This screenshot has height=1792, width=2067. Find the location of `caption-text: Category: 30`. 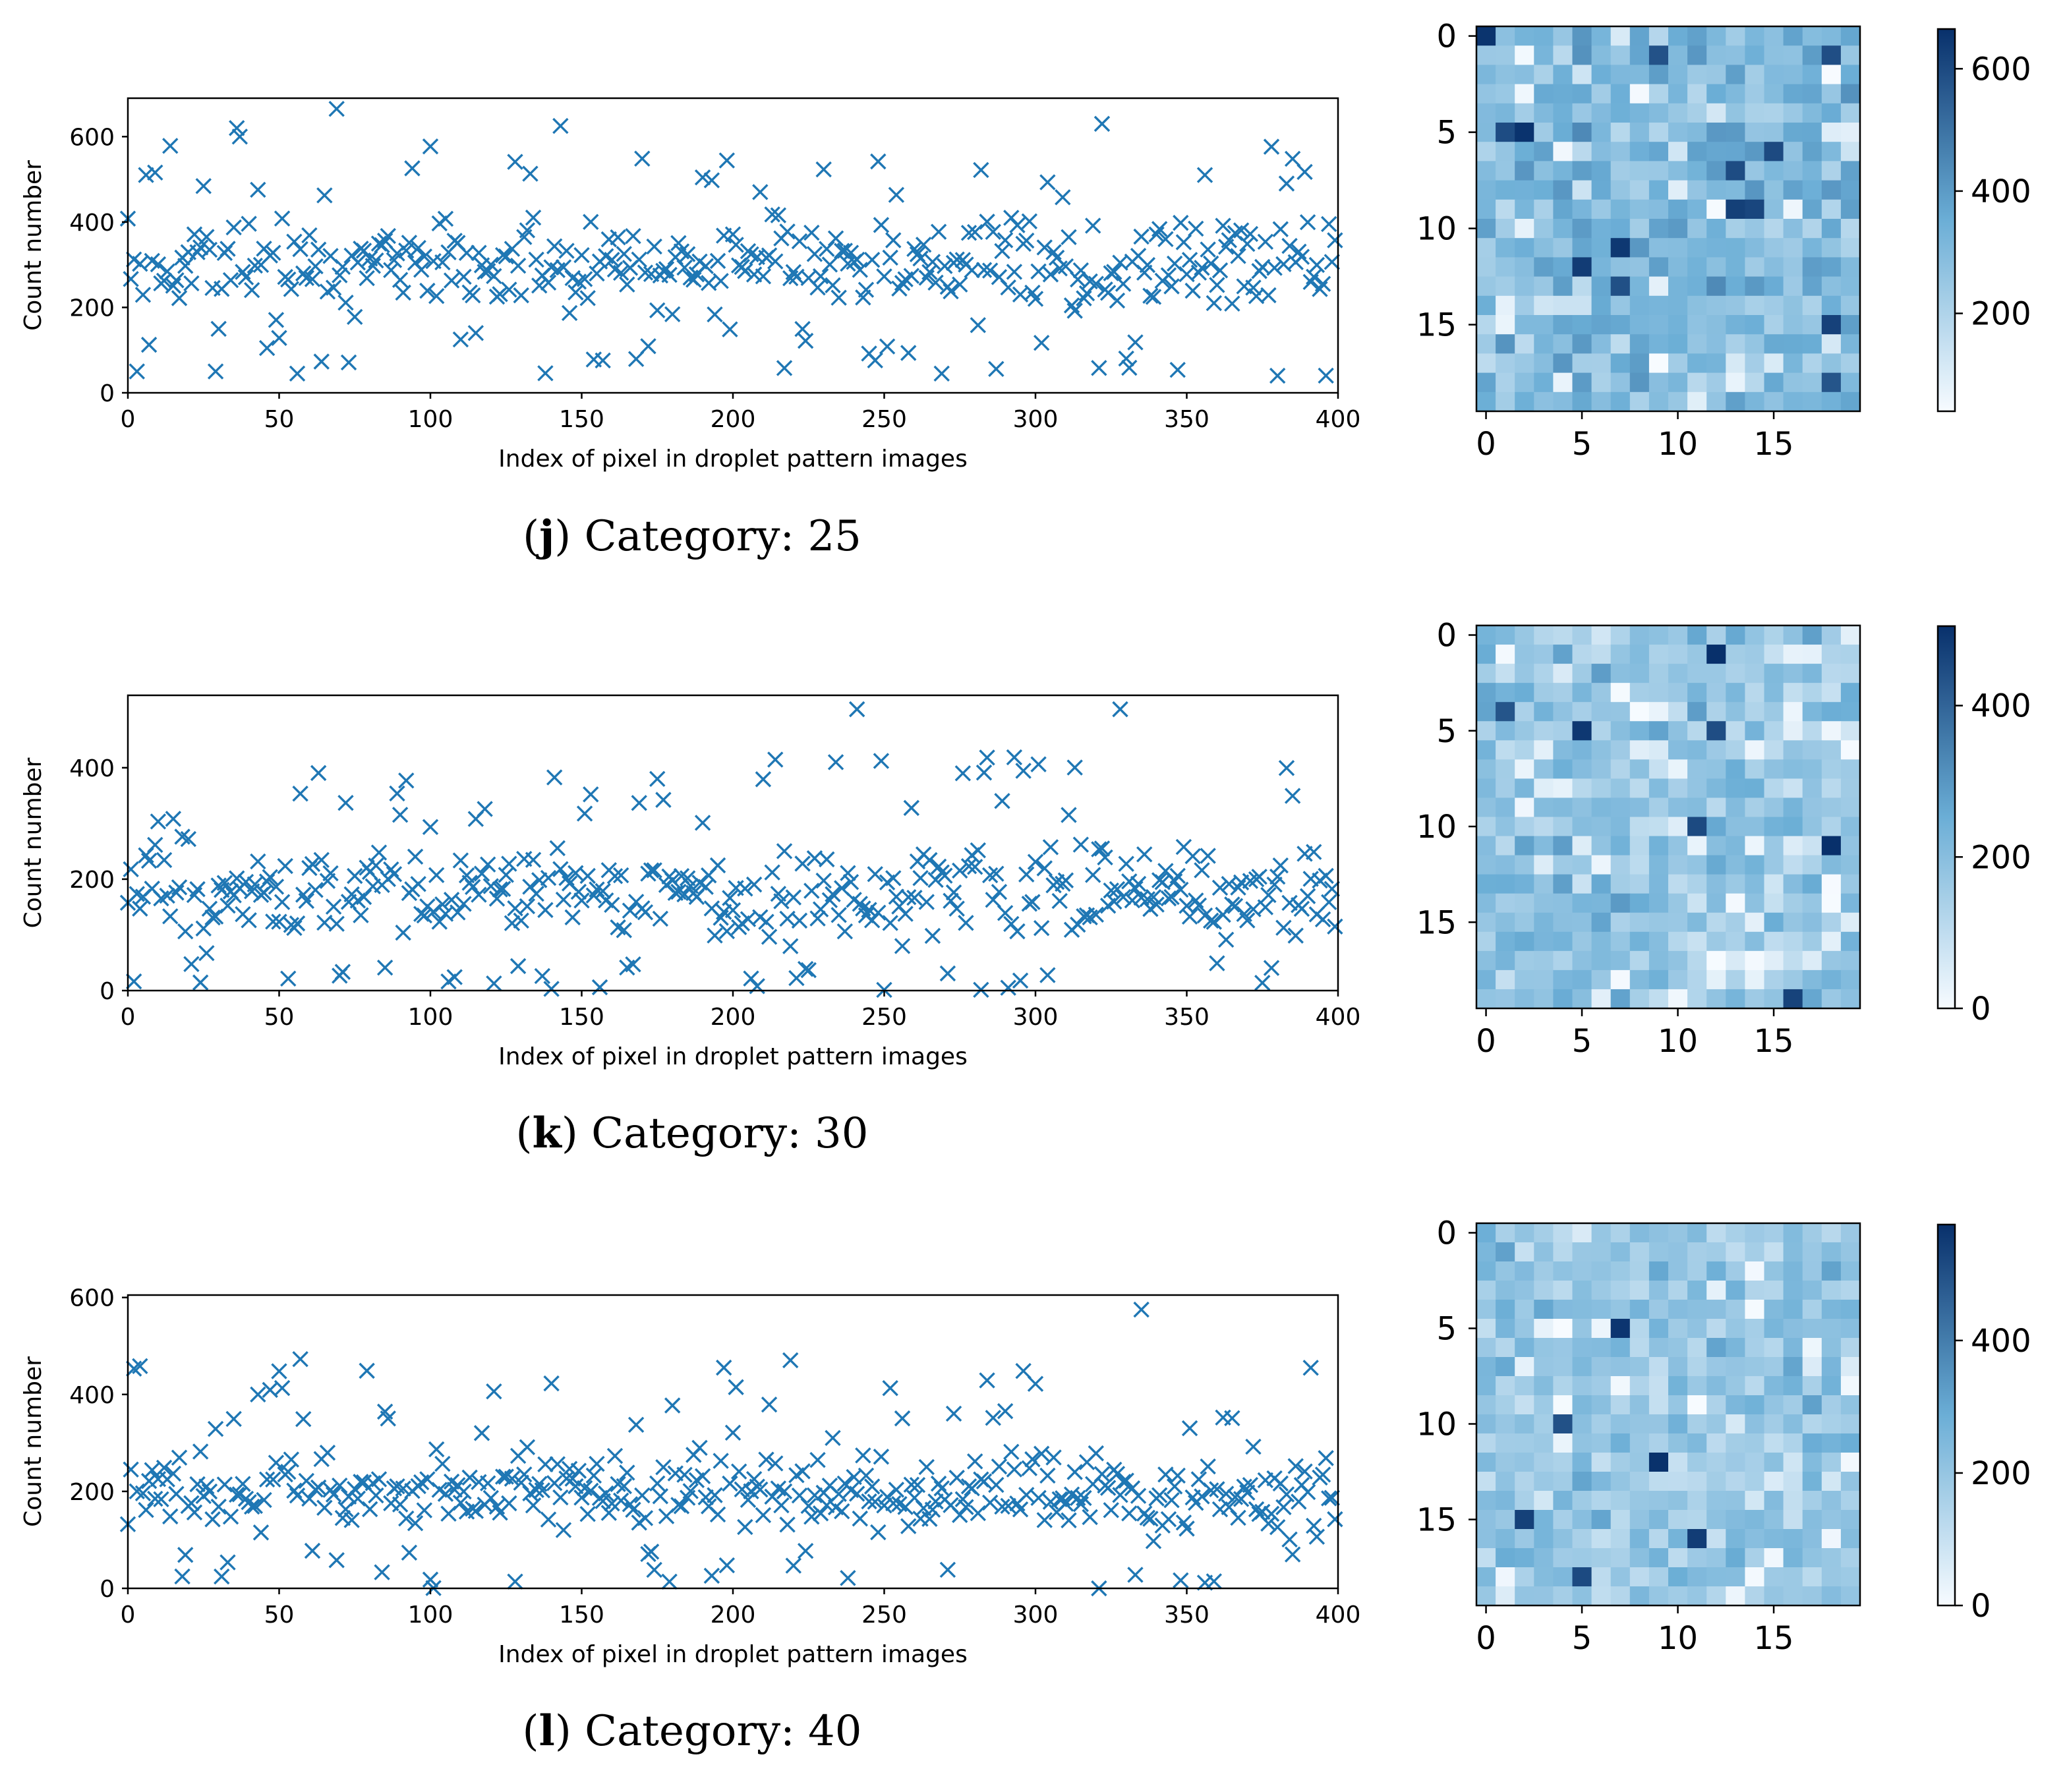

caption-text: Category: 30 is located at coordinates (730, 1133).